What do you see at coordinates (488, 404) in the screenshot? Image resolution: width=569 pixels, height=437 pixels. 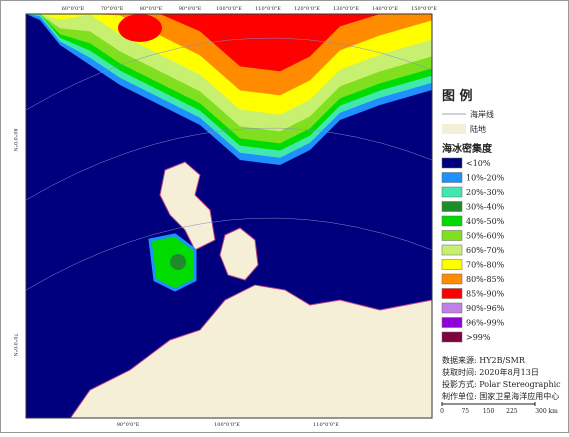 I see `scale-bar` at bounding box center [488, 404].